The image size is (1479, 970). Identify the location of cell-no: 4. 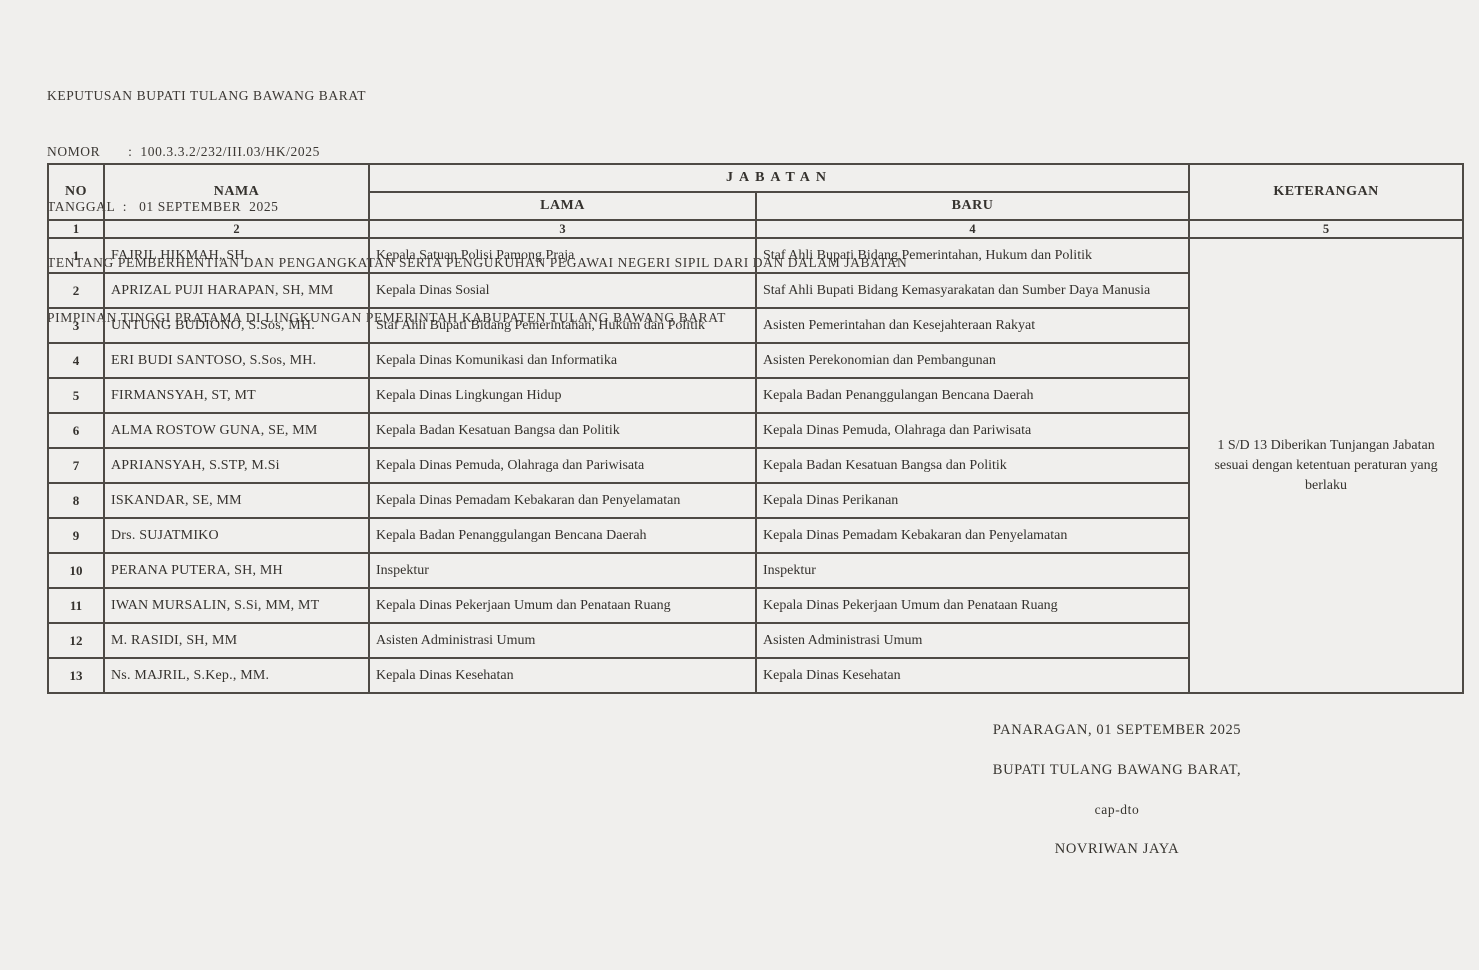
(76, 360).